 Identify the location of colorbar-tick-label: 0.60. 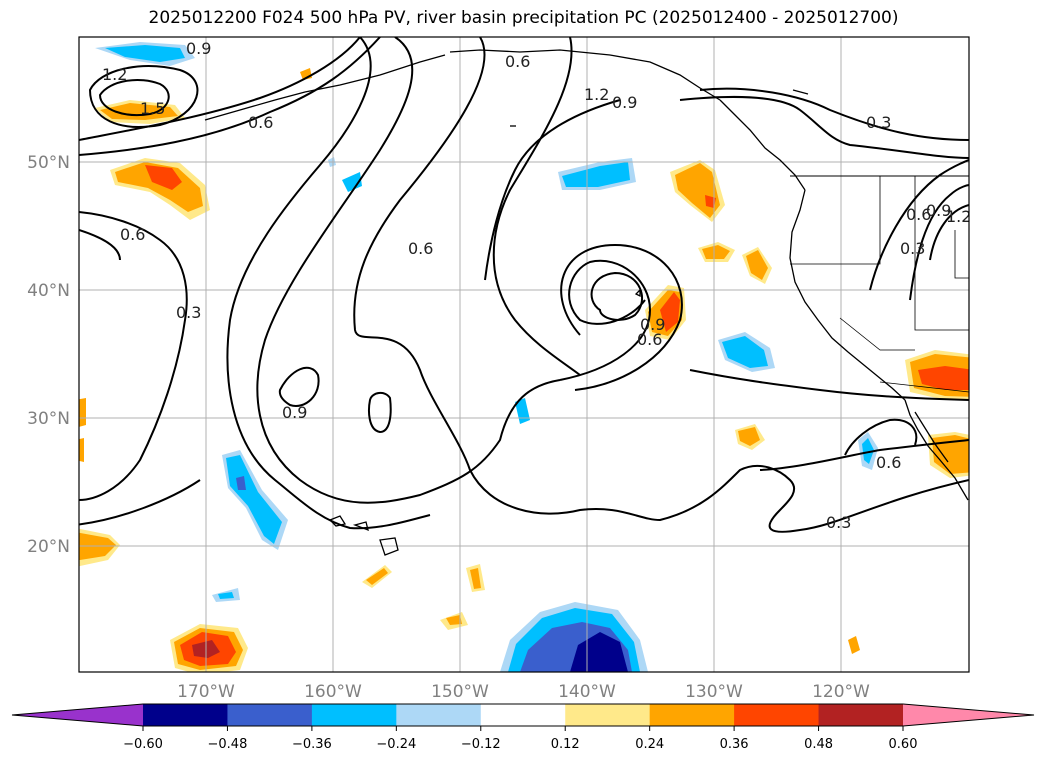
(903, 744).